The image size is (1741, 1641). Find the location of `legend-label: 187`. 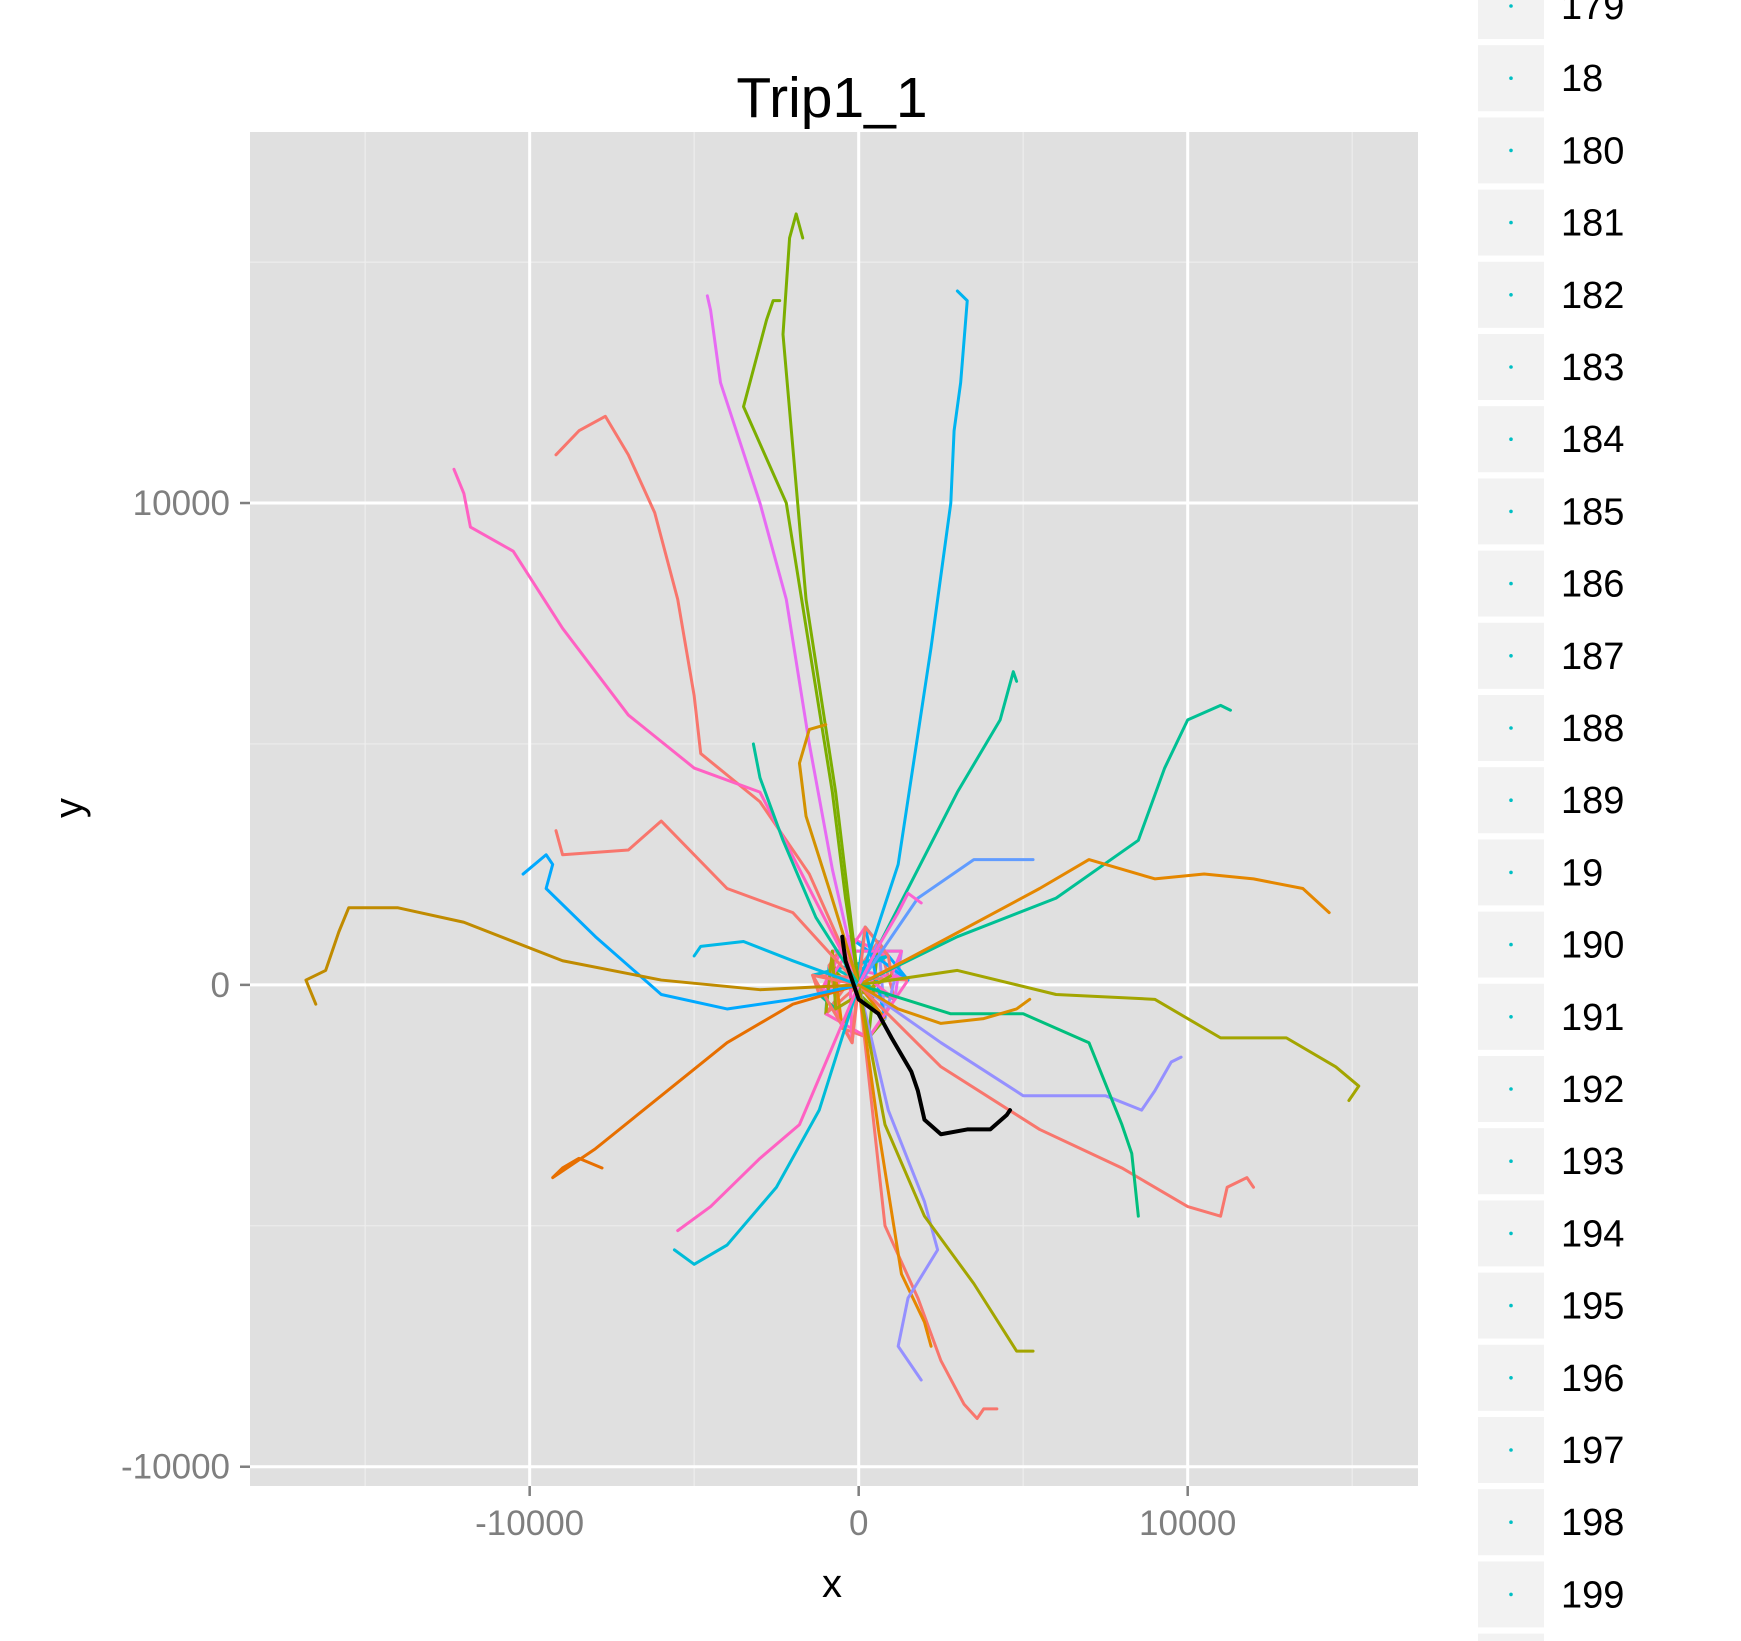

legend-label: 187 is located at coordinates (1592, 657).